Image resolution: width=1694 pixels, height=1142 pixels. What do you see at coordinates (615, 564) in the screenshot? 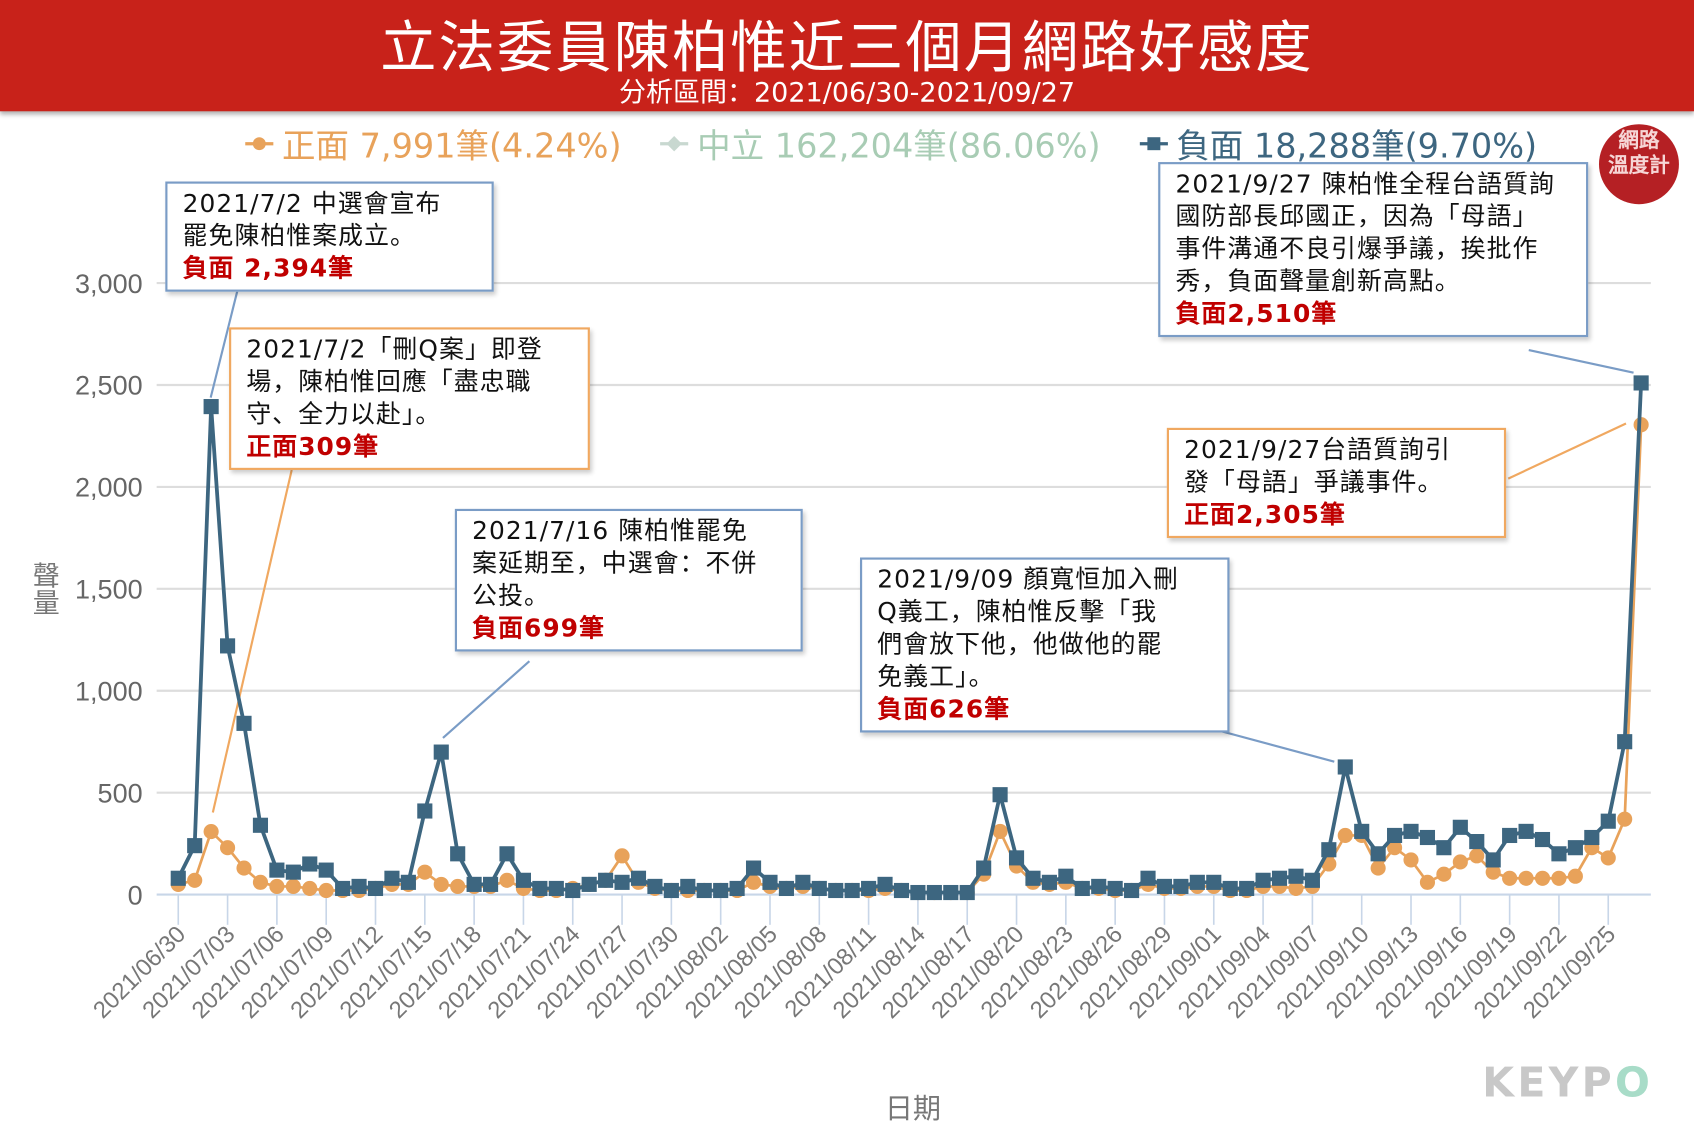
I see `annotation-text: 2021/7/16 陳柏惟罷免 案延期至，中選會：不併 公投。` at bounding box center [615, 564].